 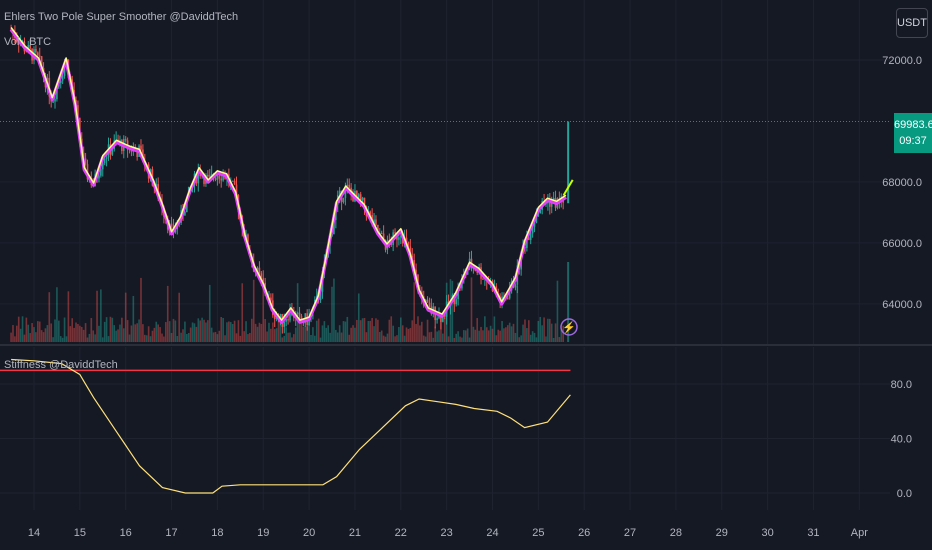 I want to click on volume-legend: Vol · BTC, so click(x=28, y=42).